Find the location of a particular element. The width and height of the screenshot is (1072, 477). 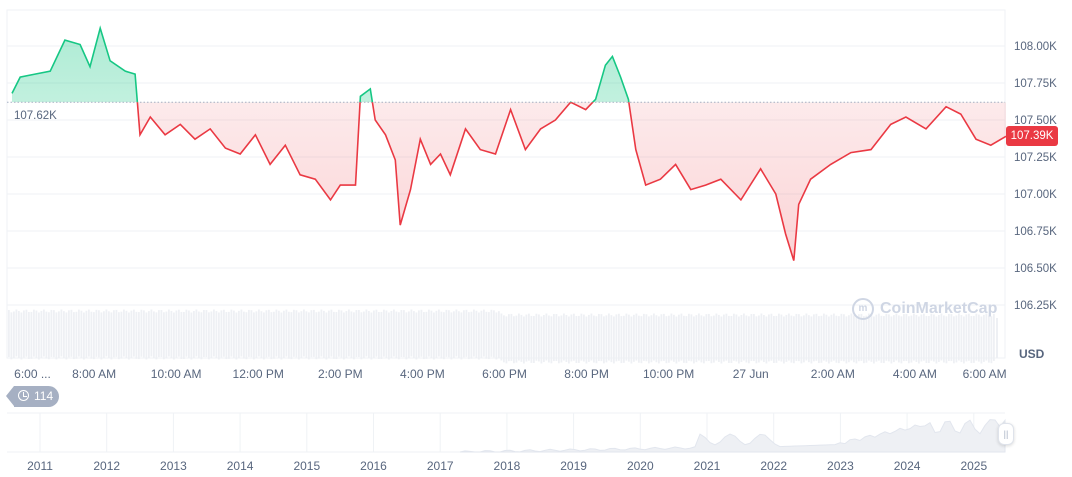

history-count: 114 is located at coordinates (44, 396).